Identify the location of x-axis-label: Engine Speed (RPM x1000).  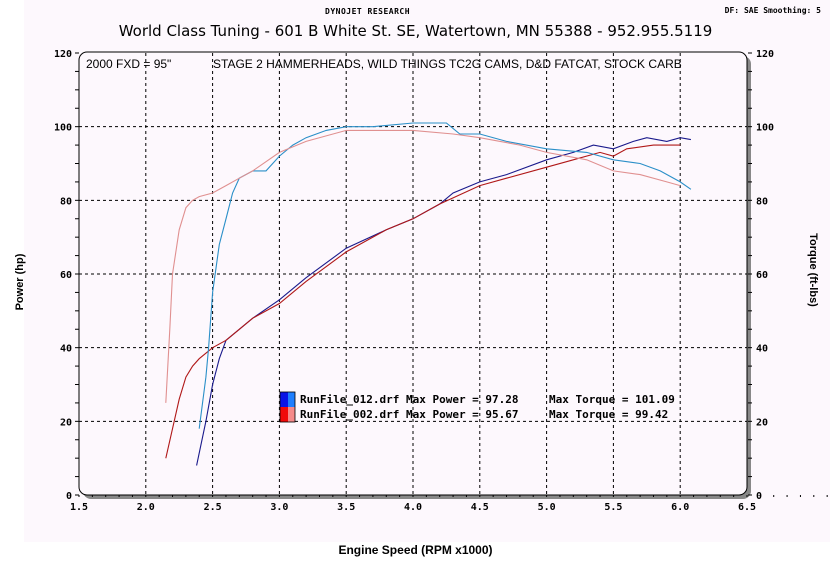
(415, 550).